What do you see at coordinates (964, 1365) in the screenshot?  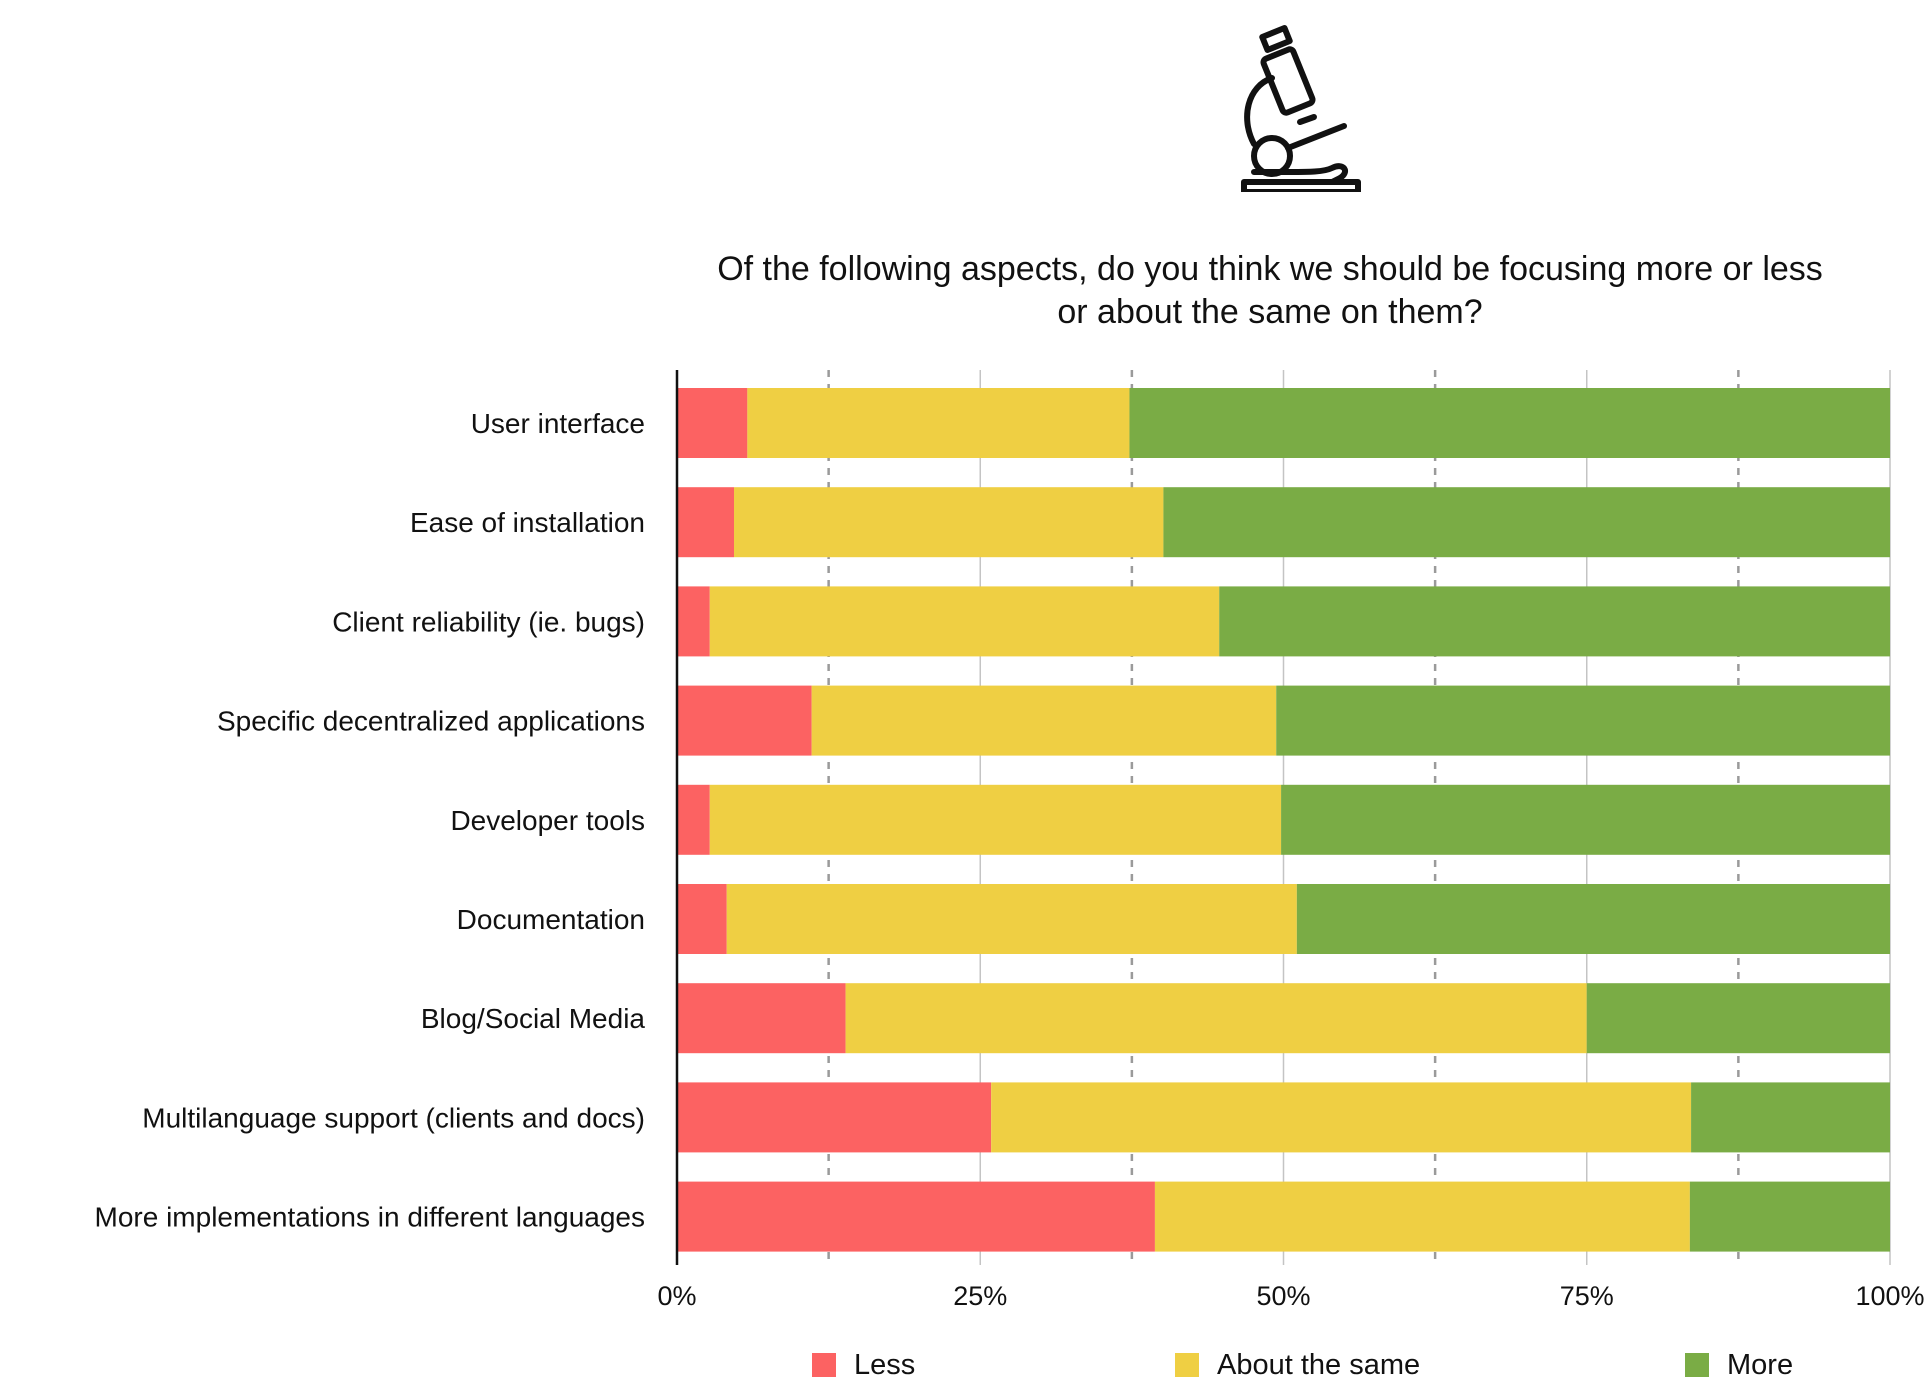 I see `chart-legend: Less About the same More` at bounding box center [964, 1365].